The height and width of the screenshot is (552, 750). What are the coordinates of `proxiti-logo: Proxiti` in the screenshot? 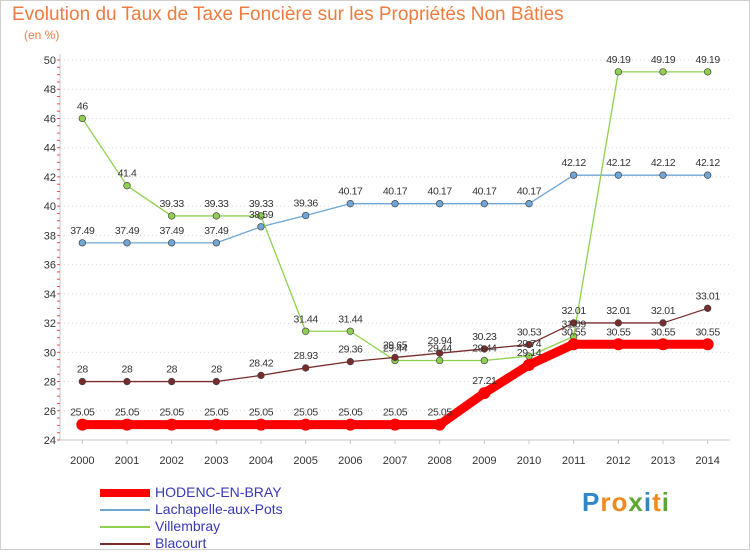 It's located at (626, 502).